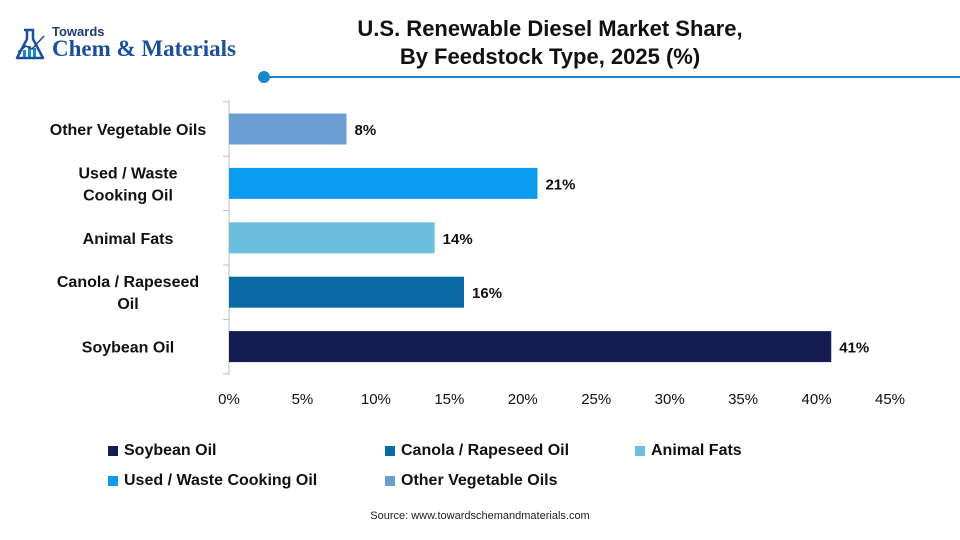 The height and width of the screenshot is (540, 960). I want to click on category-label-4: Soybean Oil, so click(128, 348).